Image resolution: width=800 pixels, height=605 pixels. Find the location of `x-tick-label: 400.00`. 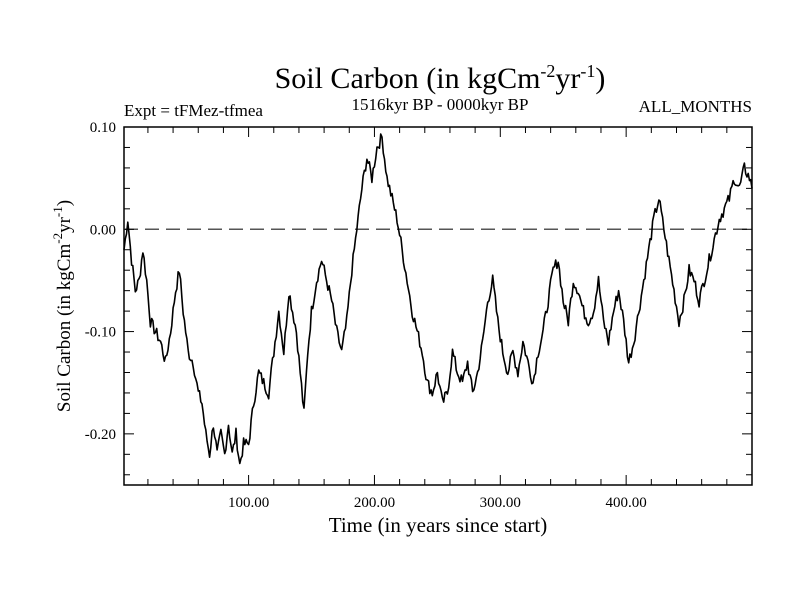

x-tick-label: 400.00 is located at coordinates (626, 503).